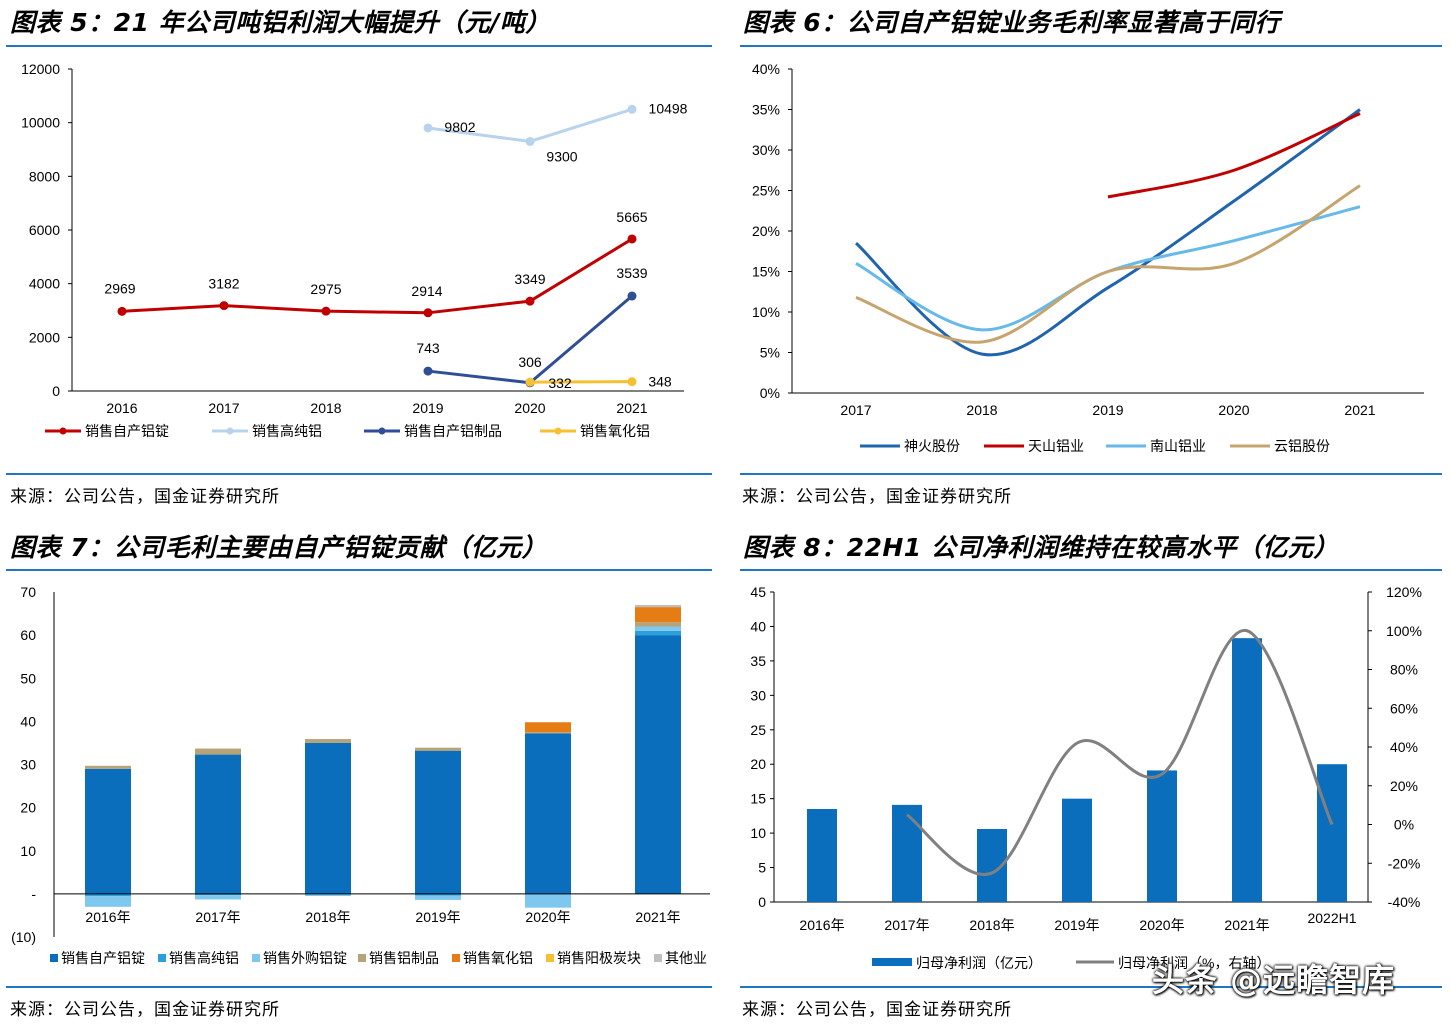 The image size is (1451, 1025). Describe the element at coordinates (758, 592) in the screenshot. I see `y-tick-label: 45` at that location.